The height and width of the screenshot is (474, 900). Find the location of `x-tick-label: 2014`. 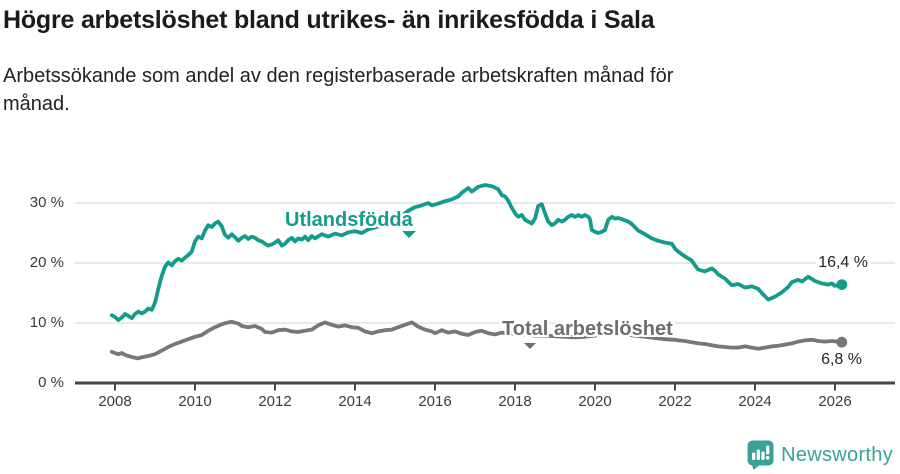

x-tick-label: 2014 is located at coordinates (355, 401).